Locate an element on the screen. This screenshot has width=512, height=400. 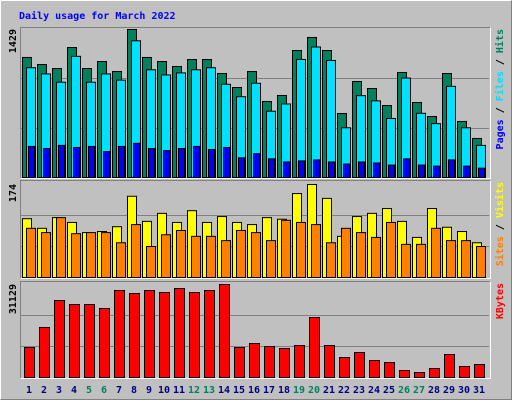
legend: KBytes is located at coordinates (500, 301).